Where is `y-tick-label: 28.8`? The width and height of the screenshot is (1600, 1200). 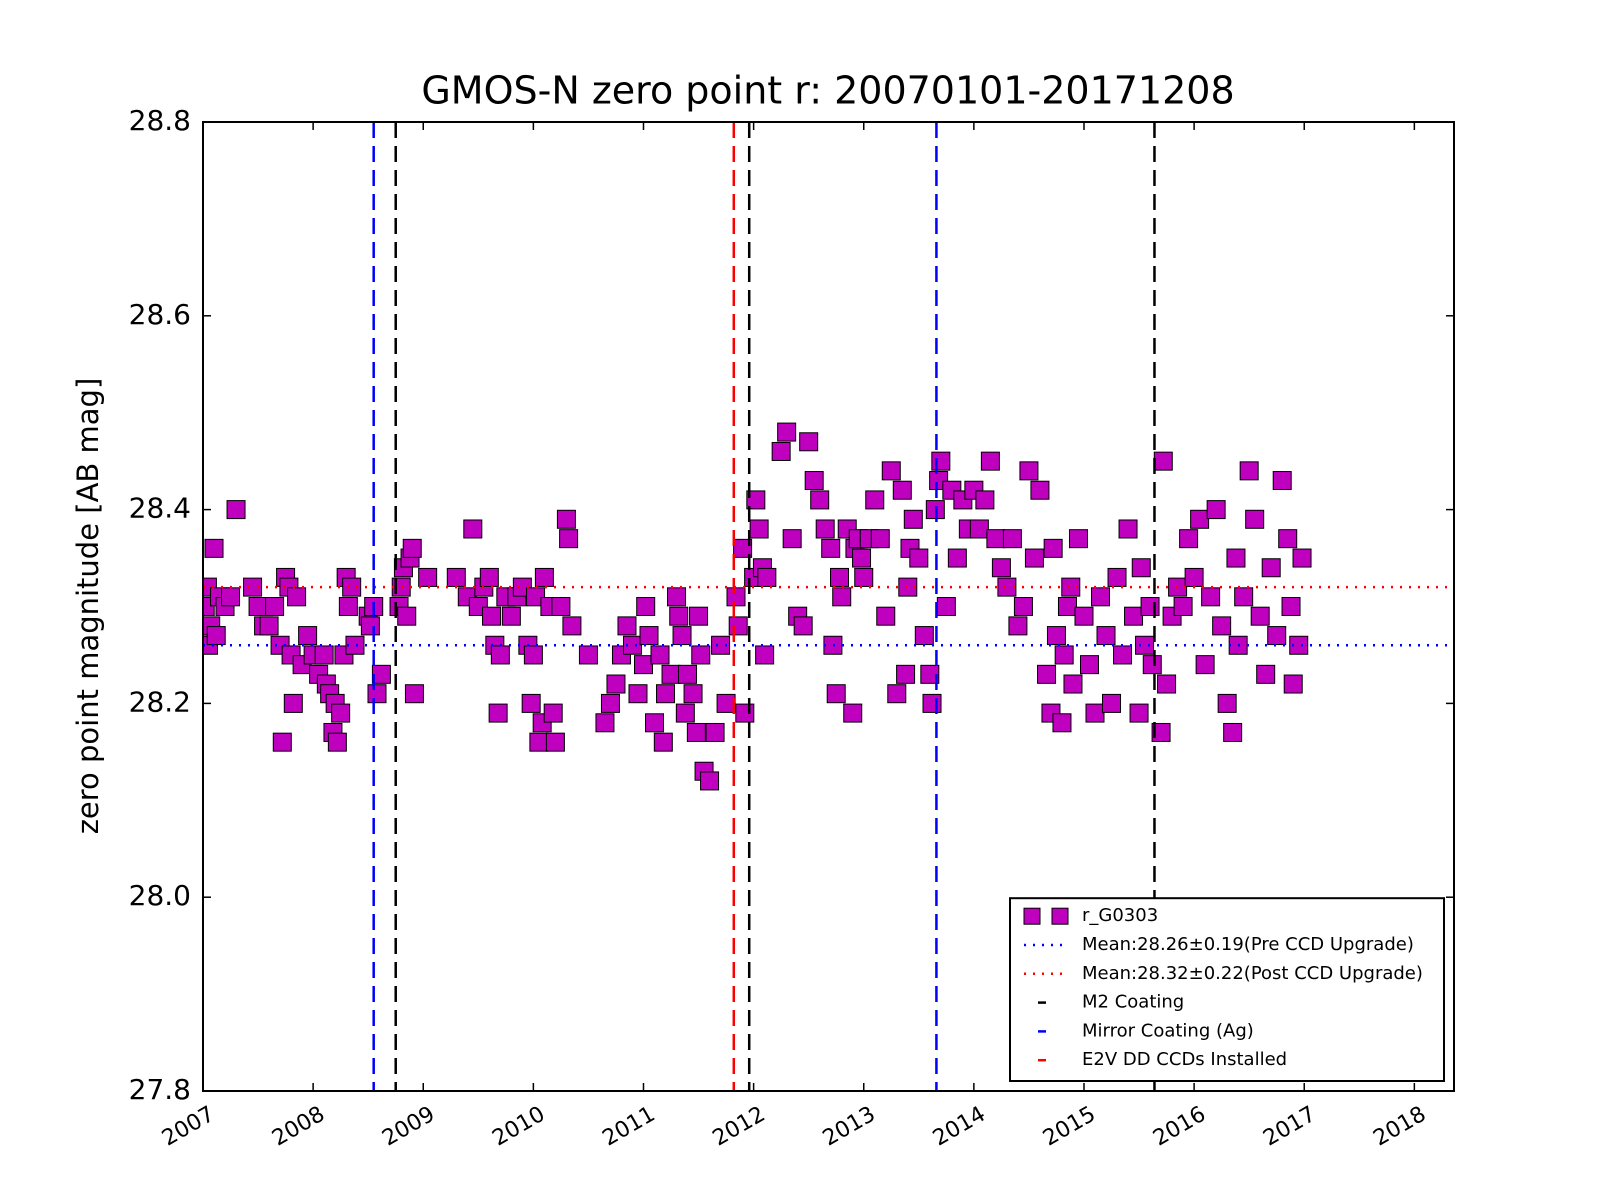 y-tick-label: 28.8 is located at coordinates (160, 120).